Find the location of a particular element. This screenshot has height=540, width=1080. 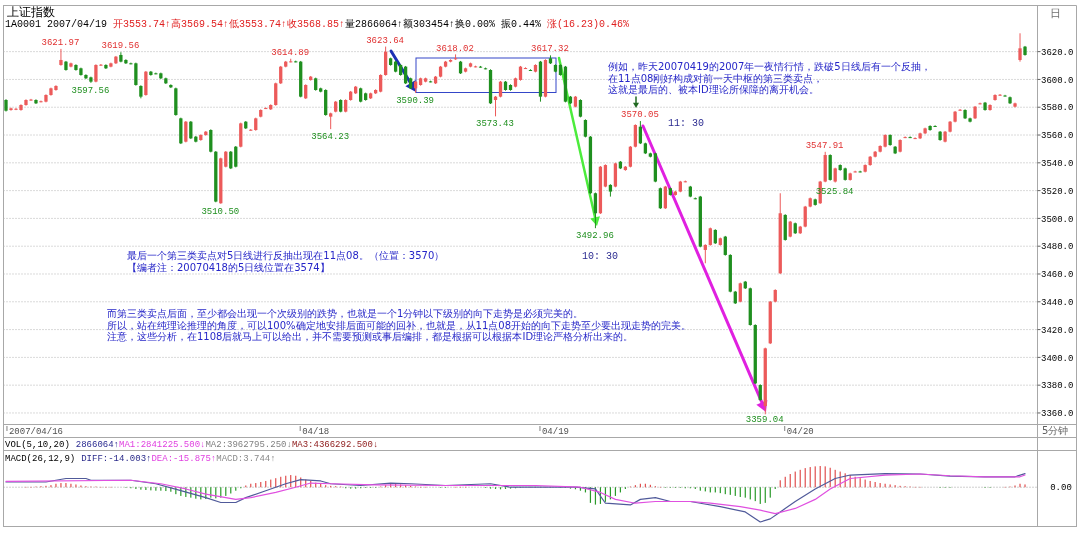

annotation: 3590.39 is located at coordinates (415, 100).